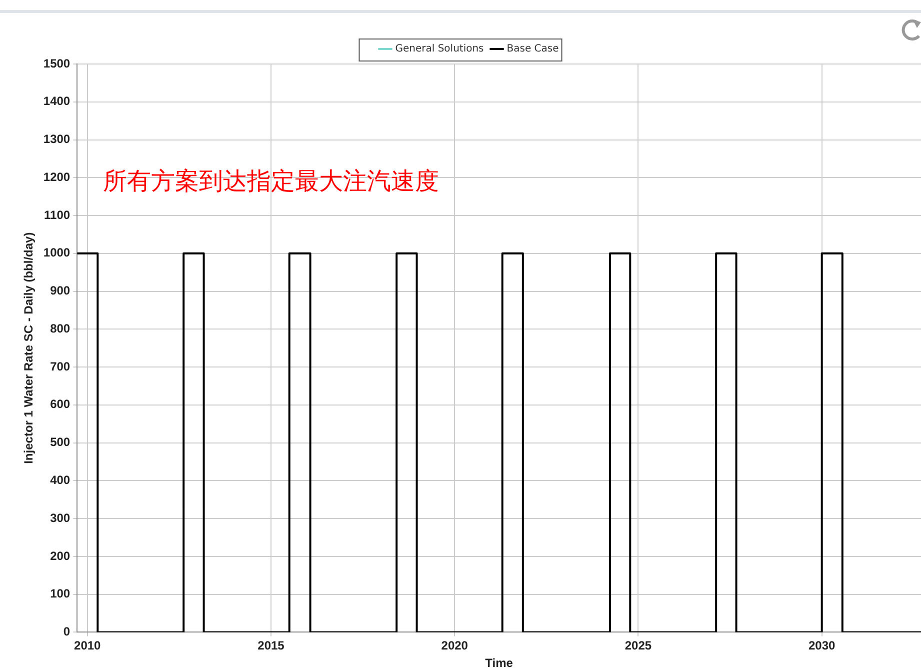  Describe the element at coordinates (56, 101) in the screenshot. I see `y-tick-label: 1400` at that location.